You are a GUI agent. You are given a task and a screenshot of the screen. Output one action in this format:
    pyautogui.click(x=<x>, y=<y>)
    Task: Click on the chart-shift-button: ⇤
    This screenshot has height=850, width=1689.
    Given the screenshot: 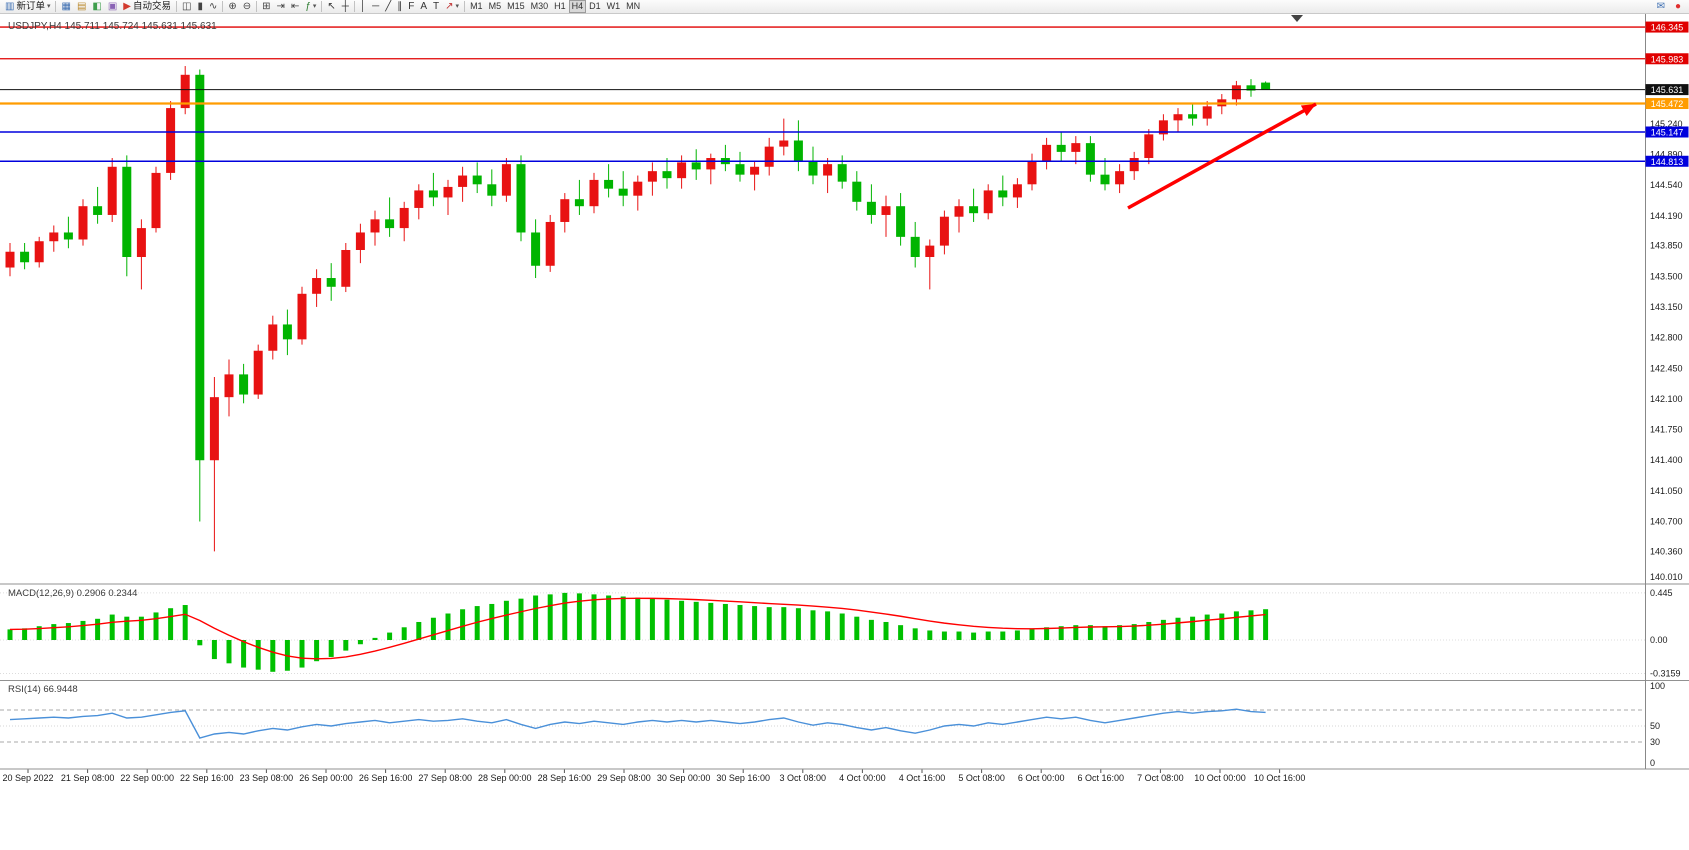 What is the action you would take?
    pyautogui.click(x=295, y=6)
    